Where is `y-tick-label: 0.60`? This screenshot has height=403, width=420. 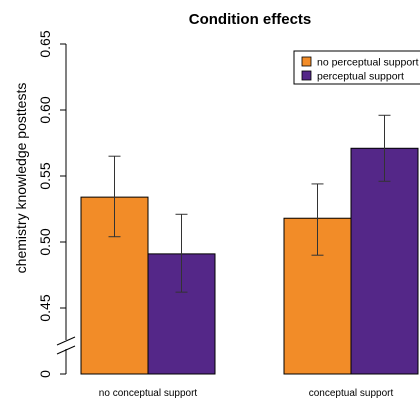
y-tick-label: 0.60 is located at coordinates (45, 109).